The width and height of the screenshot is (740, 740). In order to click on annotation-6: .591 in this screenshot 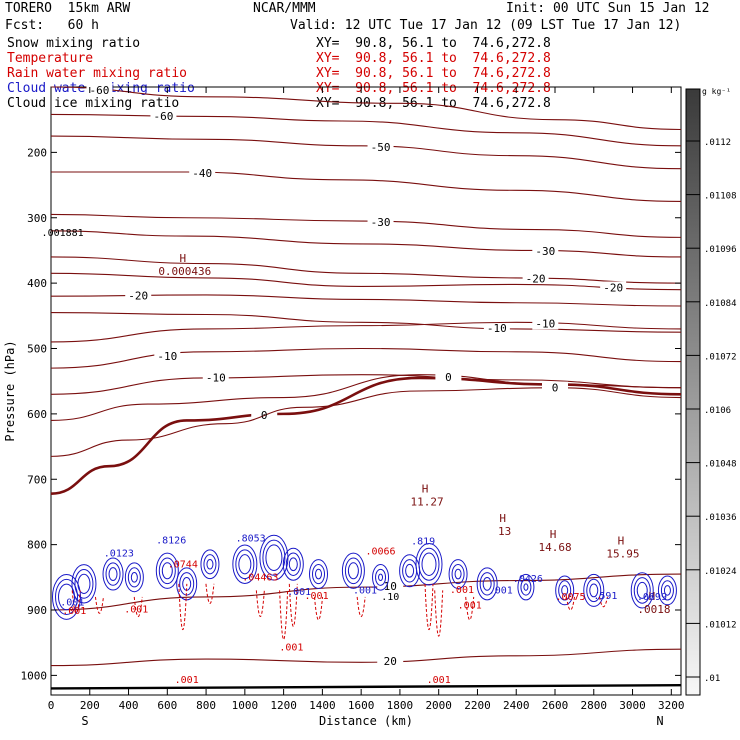, I will do `click(605, 596)`.